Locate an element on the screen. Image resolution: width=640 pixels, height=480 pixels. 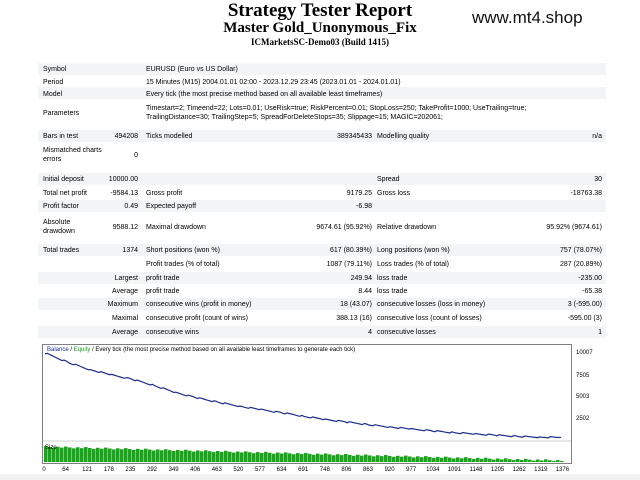
x-label: 1376 is located at coordinates (562, 470).